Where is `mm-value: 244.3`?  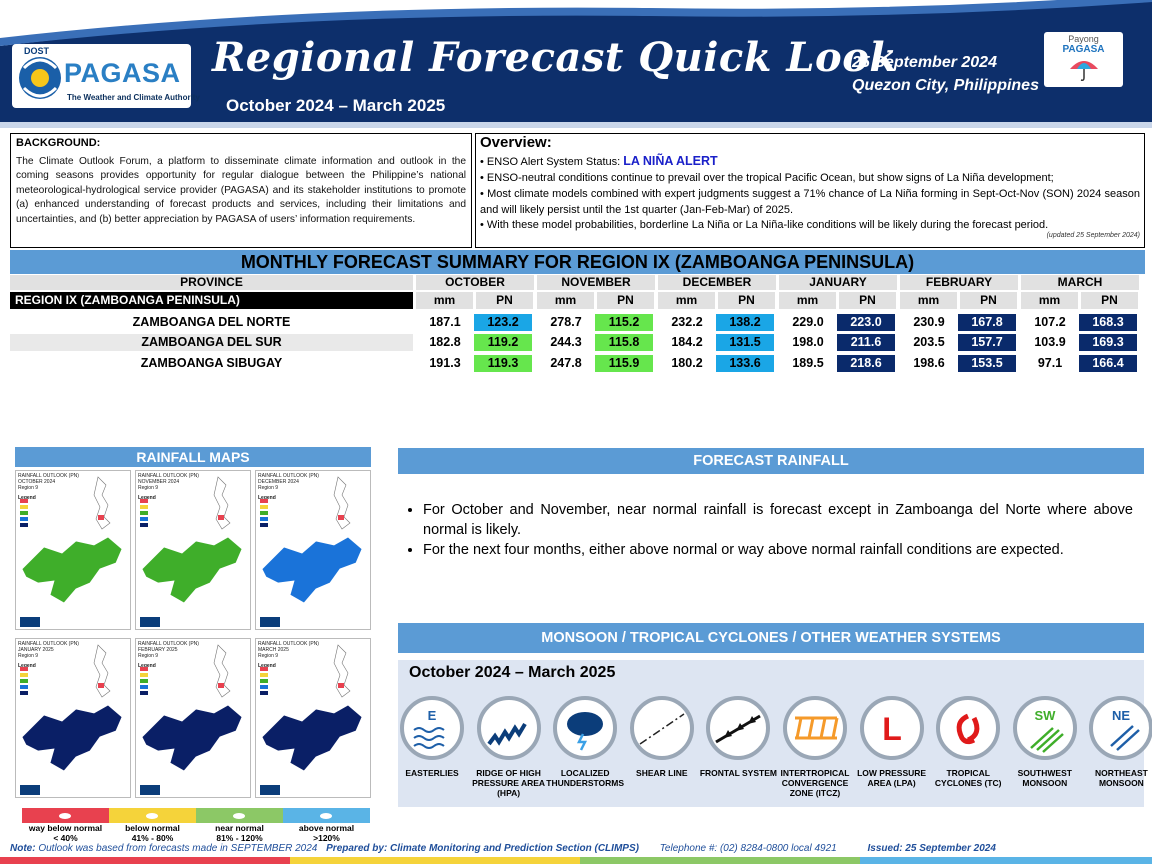
mm-value: 244.3 is located at coordinates (566, 342).